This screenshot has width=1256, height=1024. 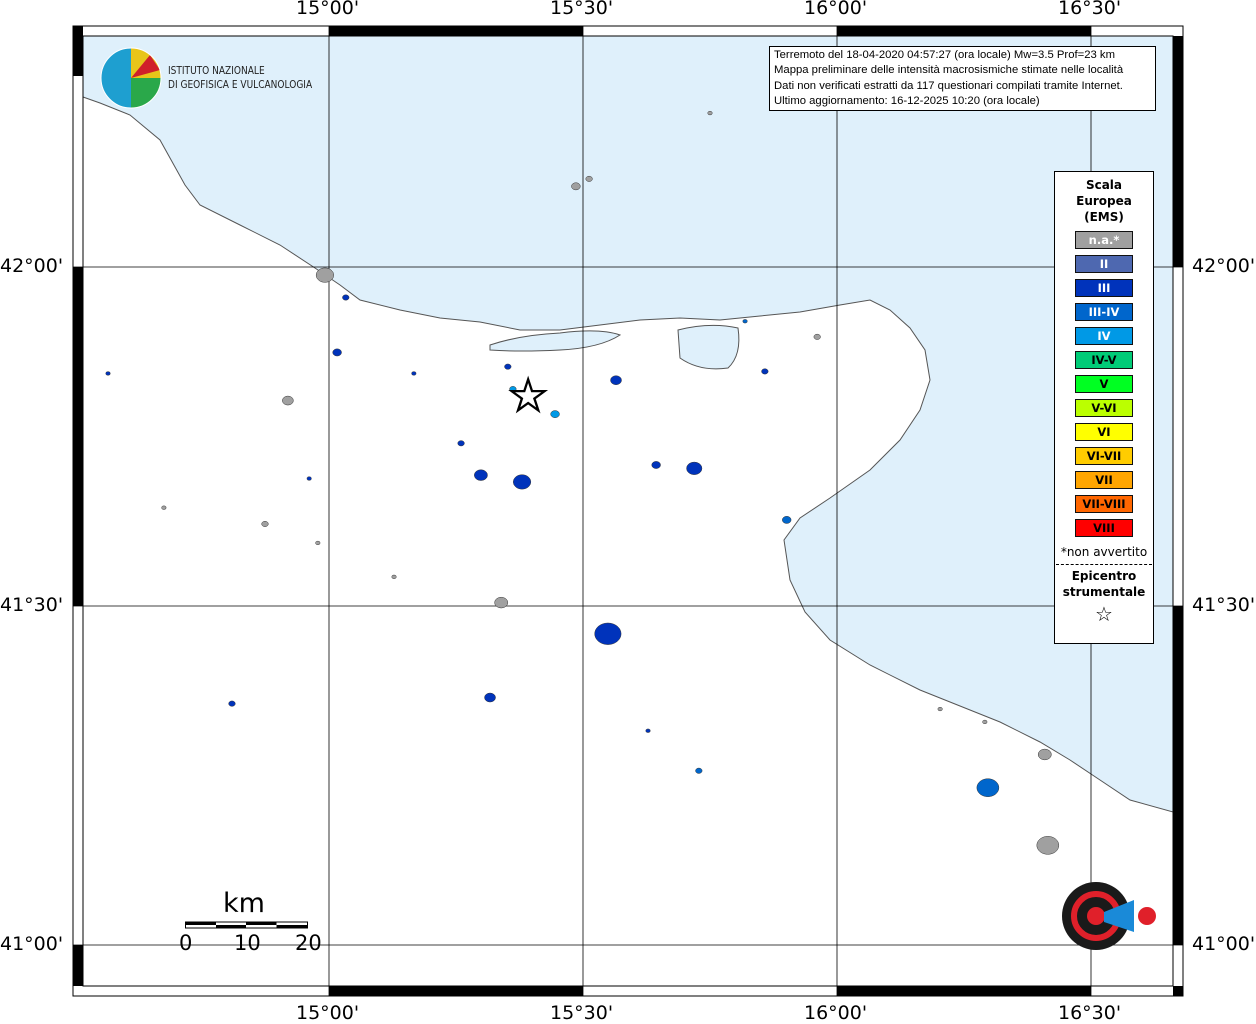 What do you see at coordinates (1104, 336) in the screenshot?
I see `legend-item: IV` at bounding box center [1104, 336].